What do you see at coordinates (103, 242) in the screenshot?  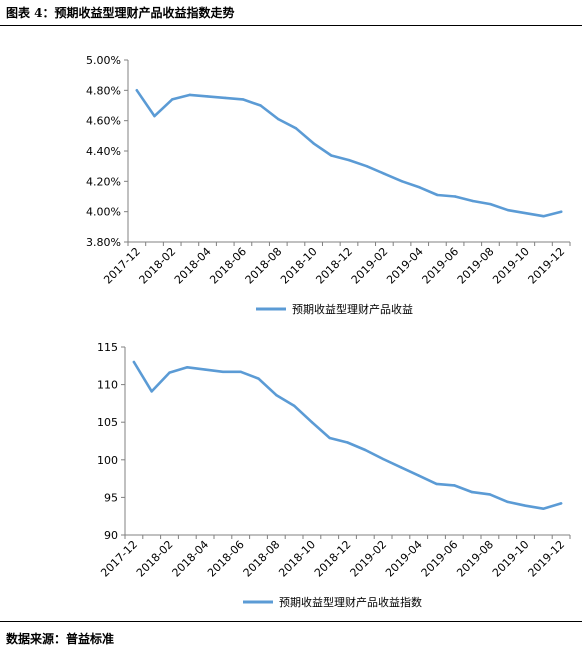 I see `y-tick-label: 3.80%` at bounding box center [103, 242].